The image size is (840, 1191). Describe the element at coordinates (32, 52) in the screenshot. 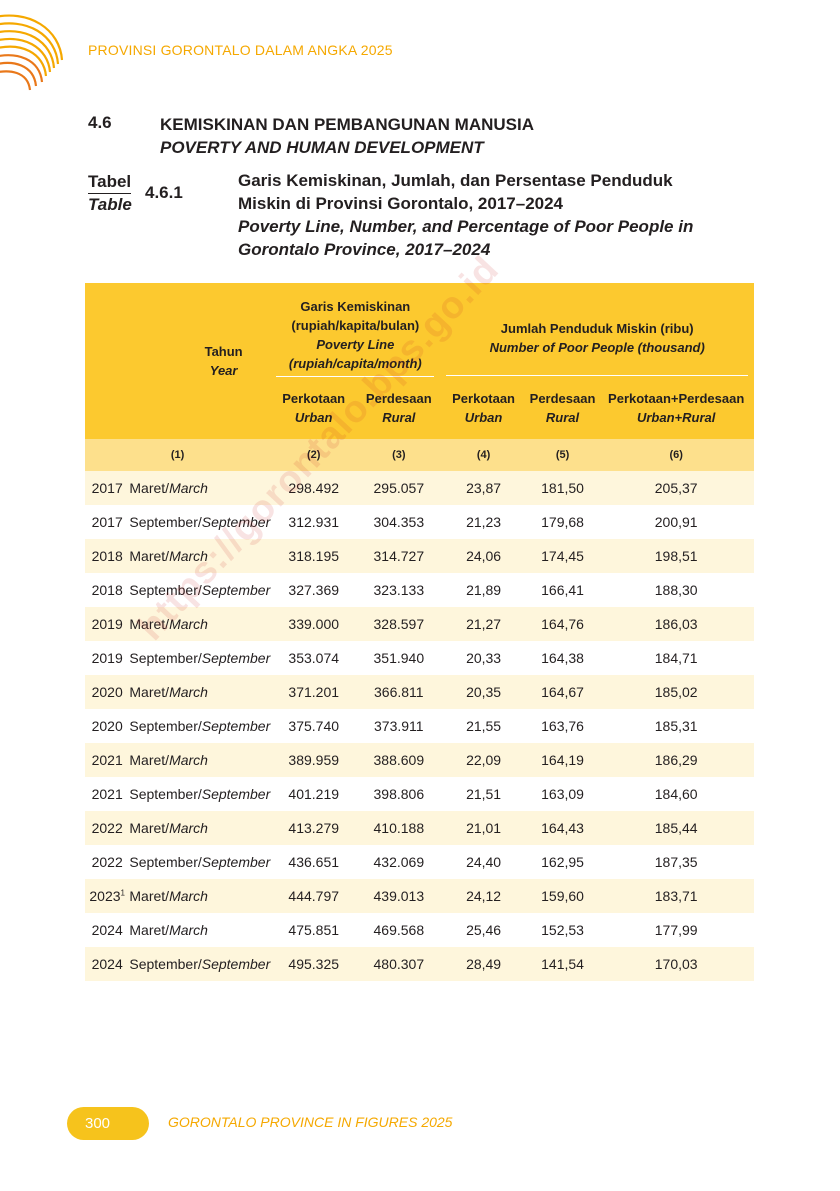

I see `decorative-swoosh-logo` at that location.